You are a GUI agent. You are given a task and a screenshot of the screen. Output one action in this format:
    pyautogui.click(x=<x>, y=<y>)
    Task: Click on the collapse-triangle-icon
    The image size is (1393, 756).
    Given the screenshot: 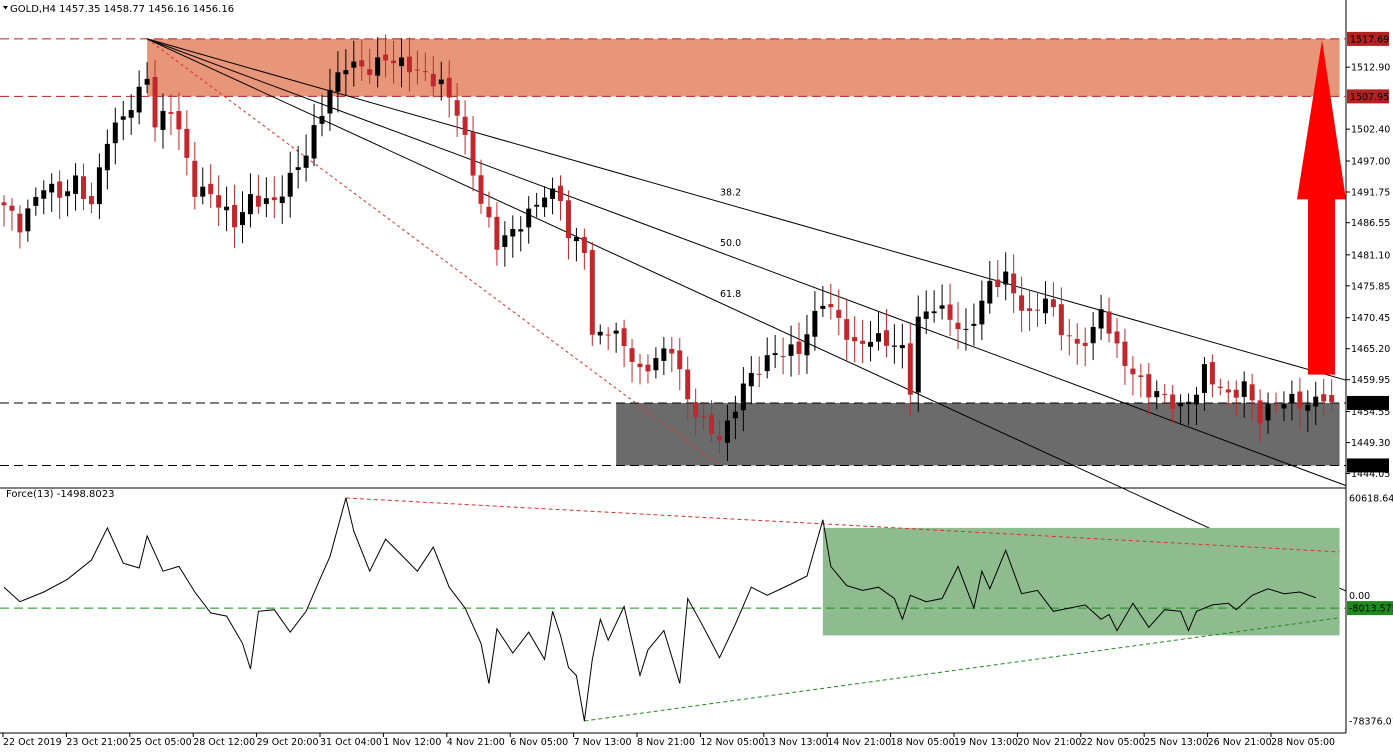 What is the action you would take?
    pyautogui.click(x=5, y=8)
    